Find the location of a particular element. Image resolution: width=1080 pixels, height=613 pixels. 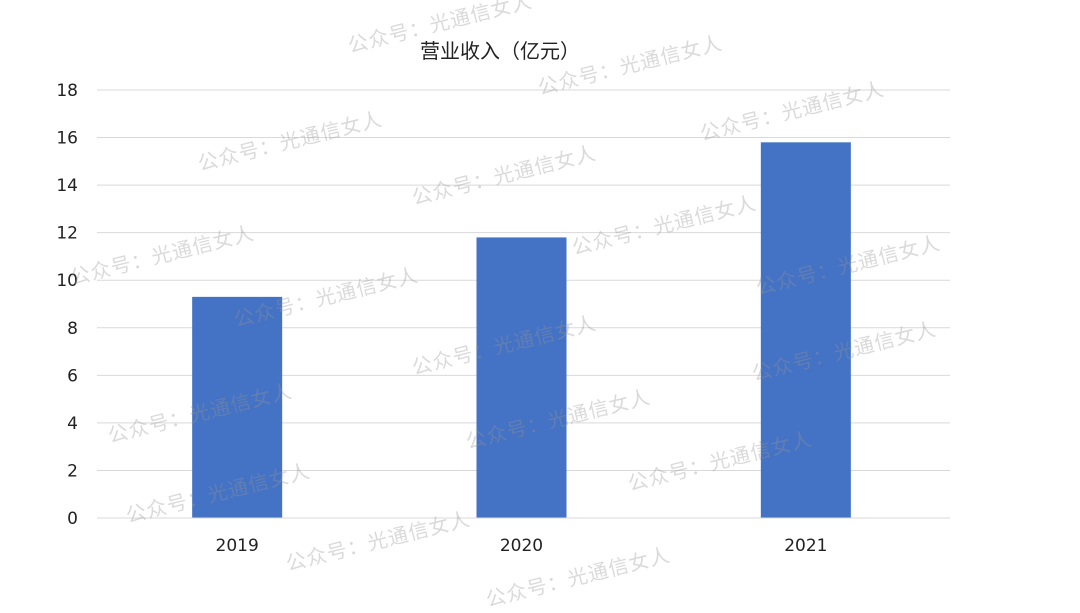

y-tick-label: 18 is located at coordinates (67, 91).